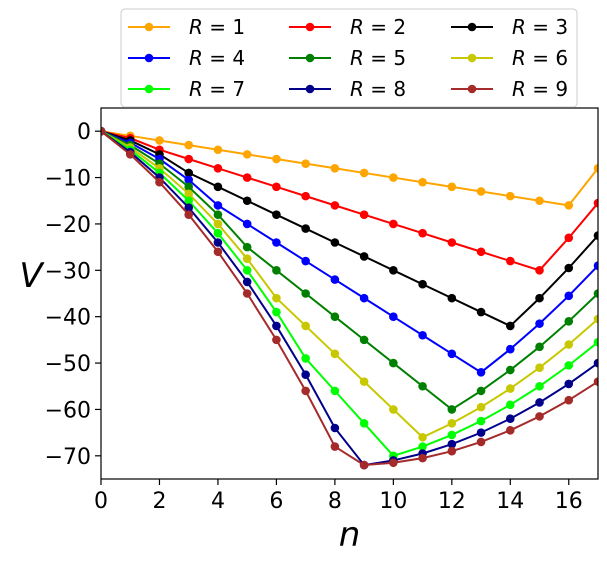 The height and width of the screenshot is (562, 607). I want to click on legend-label: R = 9, so click(540, 89).